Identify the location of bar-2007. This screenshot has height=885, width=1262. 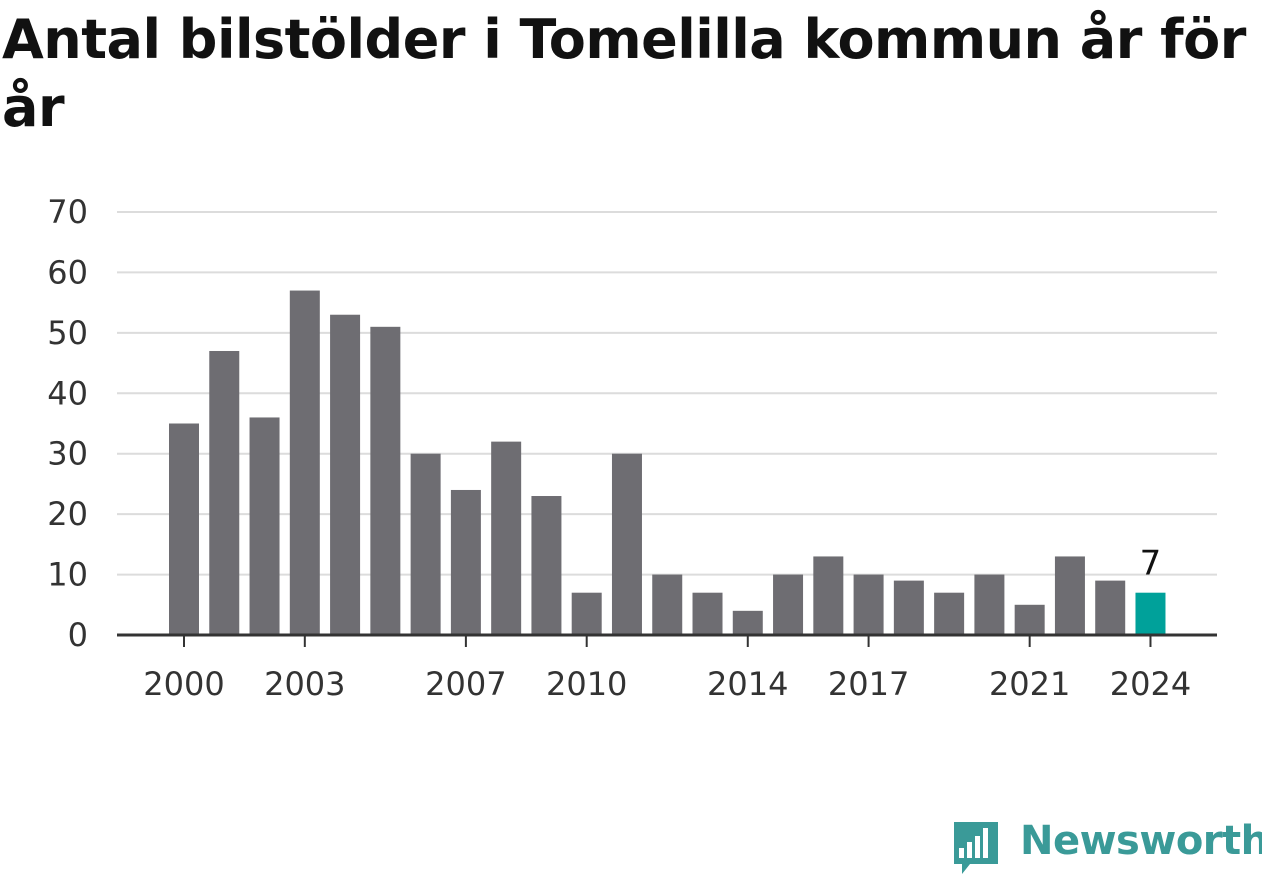
(465, 562).